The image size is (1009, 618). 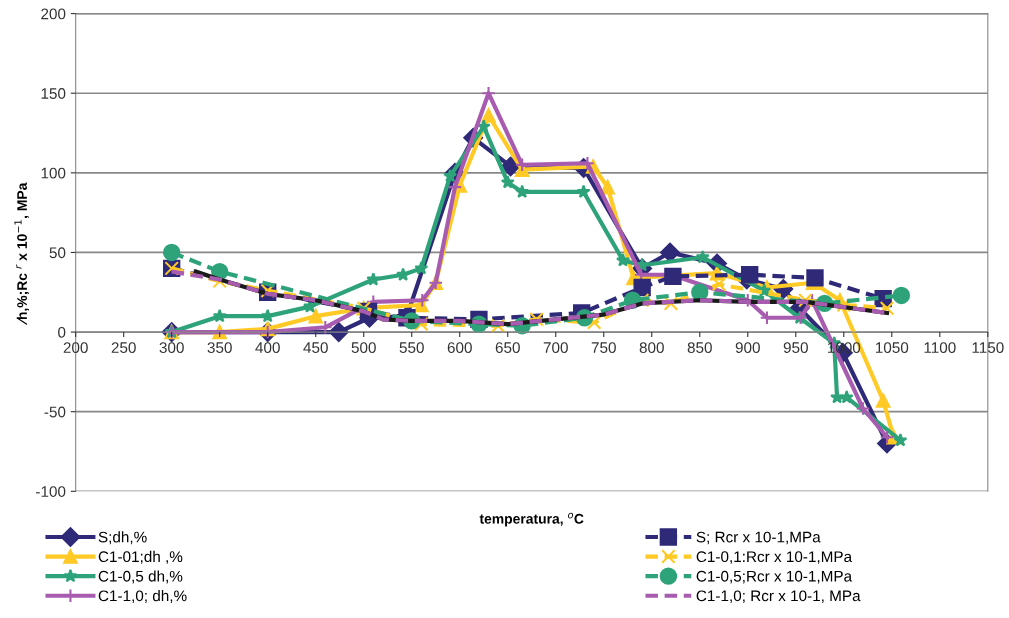 I want to click on y-tick-label: 0, so click(x=62, y=332).